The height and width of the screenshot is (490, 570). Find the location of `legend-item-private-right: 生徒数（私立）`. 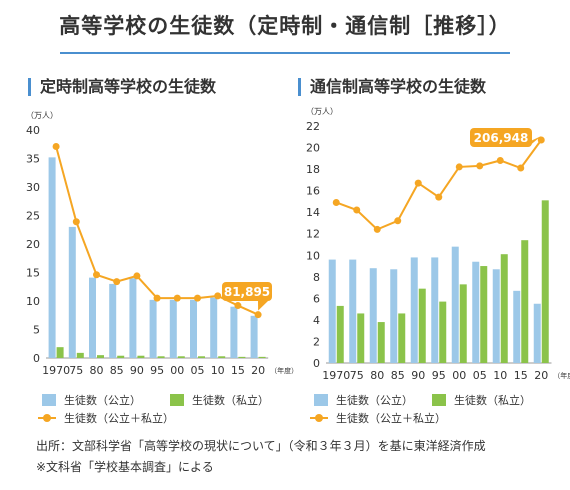

legend-item-private-right: 生徒数（私立） is located at coordinates (481, 400).